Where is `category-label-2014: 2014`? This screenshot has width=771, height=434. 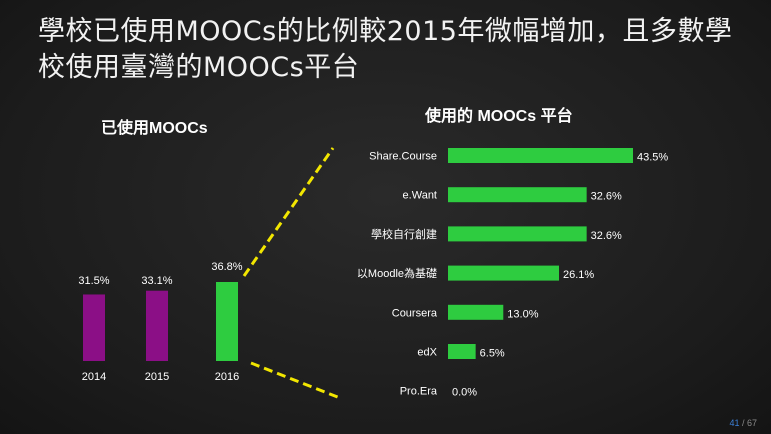 category-label-2014: 2014 is located at coordinates (94, 377).